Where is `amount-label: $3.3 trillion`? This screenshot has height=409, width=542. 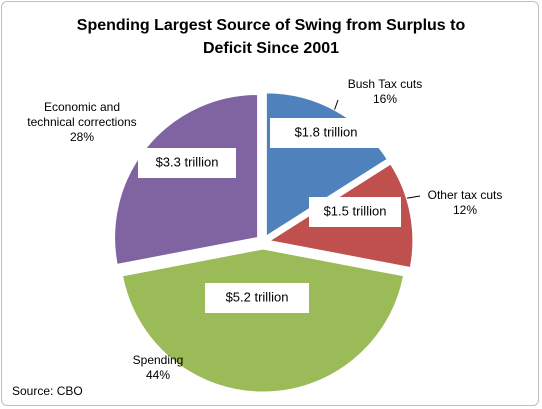
amount-label: $3.3 trillion is located at coordinates (187, 161).